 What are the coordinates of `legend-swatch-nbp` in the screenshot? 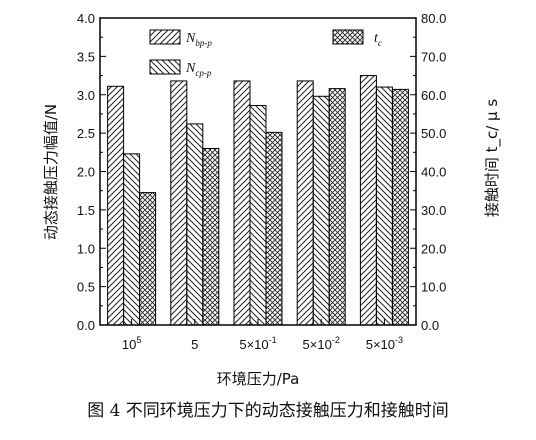 It's located at (165, 37).